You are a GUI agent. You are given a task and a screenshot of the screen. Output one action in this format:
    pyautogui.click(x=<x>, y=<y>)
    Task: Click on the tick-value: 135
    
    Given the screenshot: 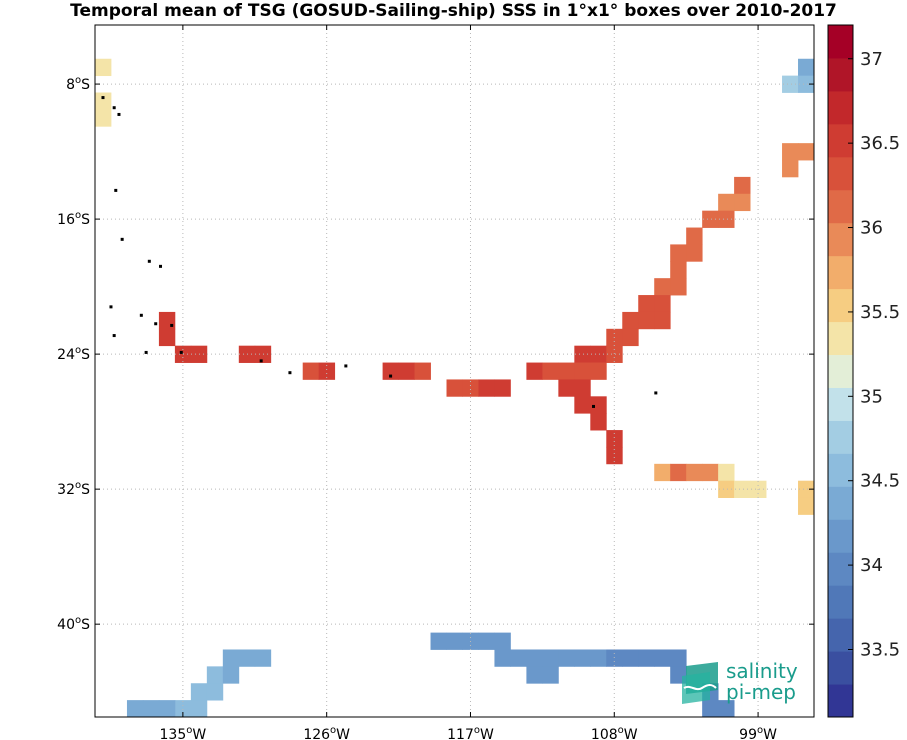 What is the action you would take?
    pyautogui.click(x=173, y=733)
    